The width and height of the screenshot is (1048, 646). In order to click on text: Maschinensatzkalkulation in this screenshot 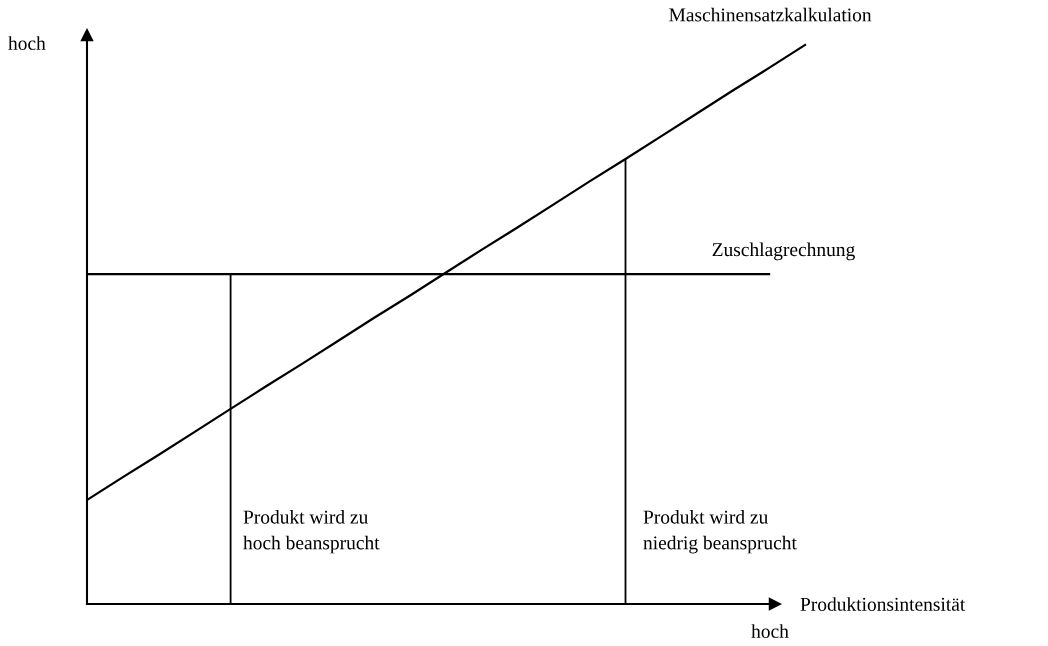, I will do `click(770, 14)`.